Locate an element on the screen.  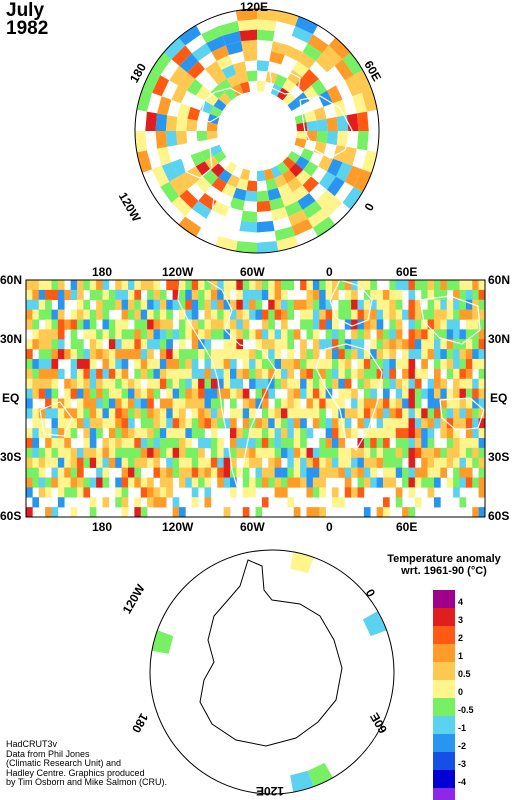
credit-line: (Climatic Research Unit) and is located at coordinates (64, 763).